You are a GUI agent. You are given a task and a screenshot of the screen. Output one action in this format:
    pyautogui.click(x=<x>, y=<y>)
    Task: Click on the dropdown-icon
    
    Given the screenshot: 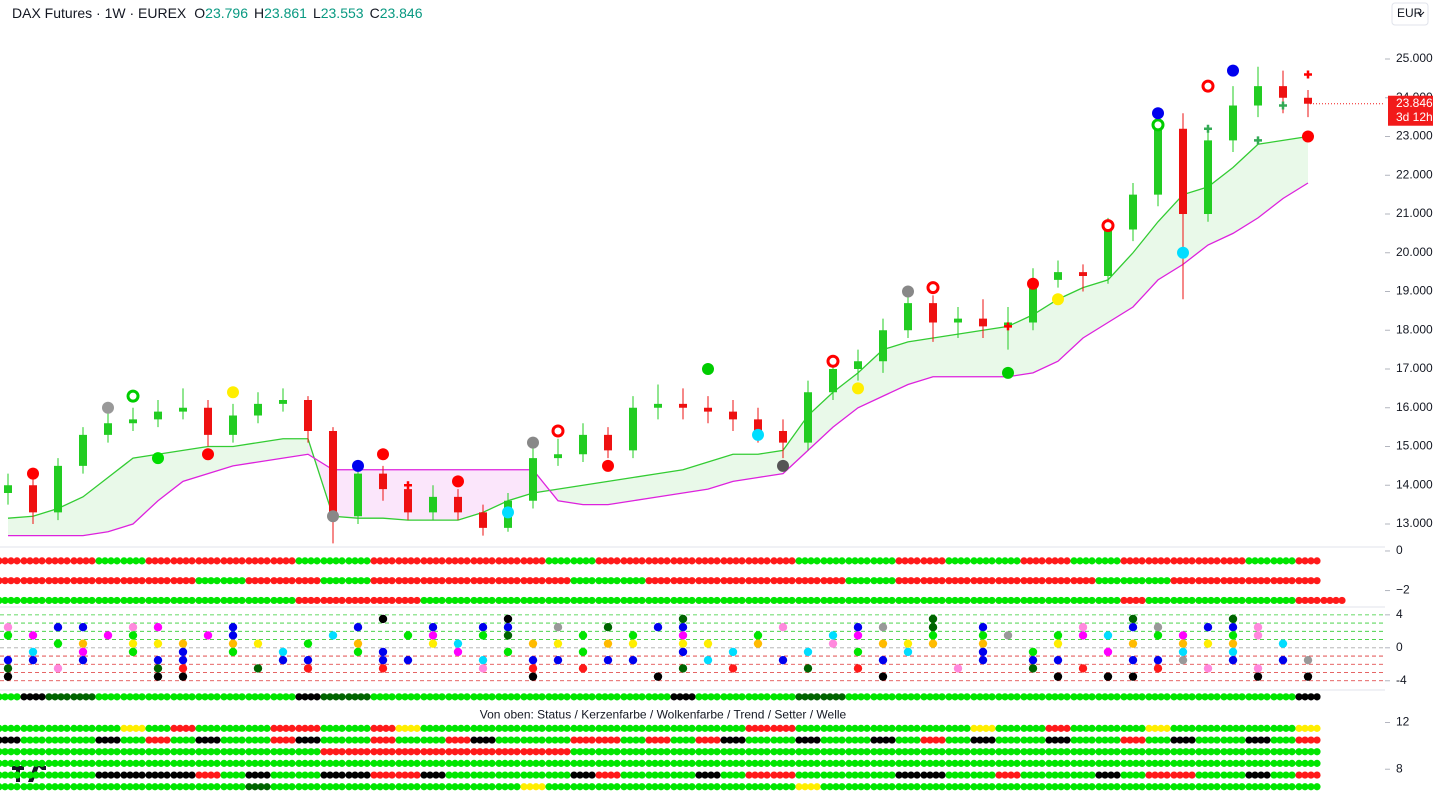 What is the action you would take?
    pyautogui.click(x=1421, y=13)
    